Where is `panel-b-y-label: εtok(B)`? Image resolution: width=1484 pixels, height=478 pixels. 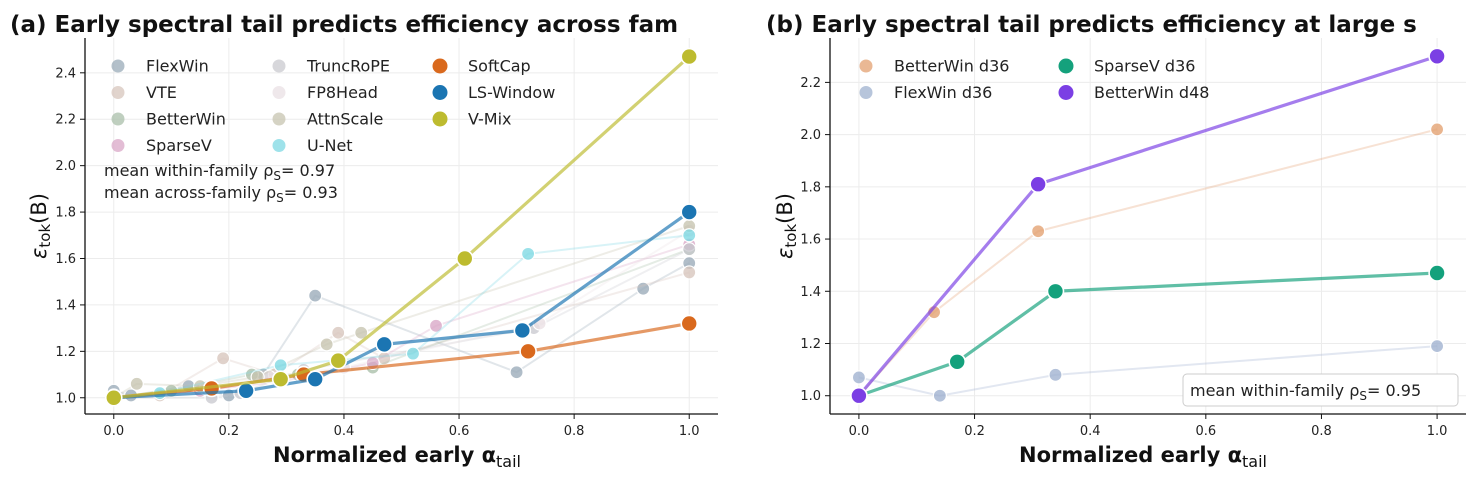 panel-b-y-label: εtok(B) is located at coordinates (786, 226).